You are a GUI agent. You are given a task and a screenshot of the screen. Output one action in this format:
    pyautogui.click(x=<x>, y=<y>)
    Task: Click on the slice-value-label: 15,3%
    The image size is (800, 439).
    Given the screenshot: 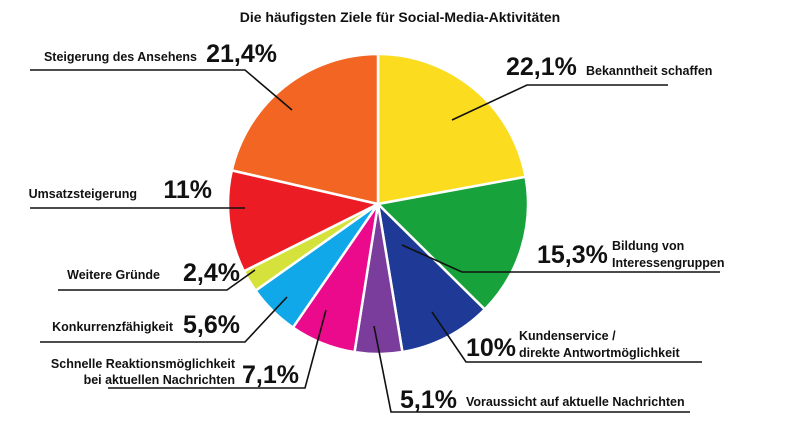 What is the action you would take?
    pyautogui.click(x=572, y=255)
    